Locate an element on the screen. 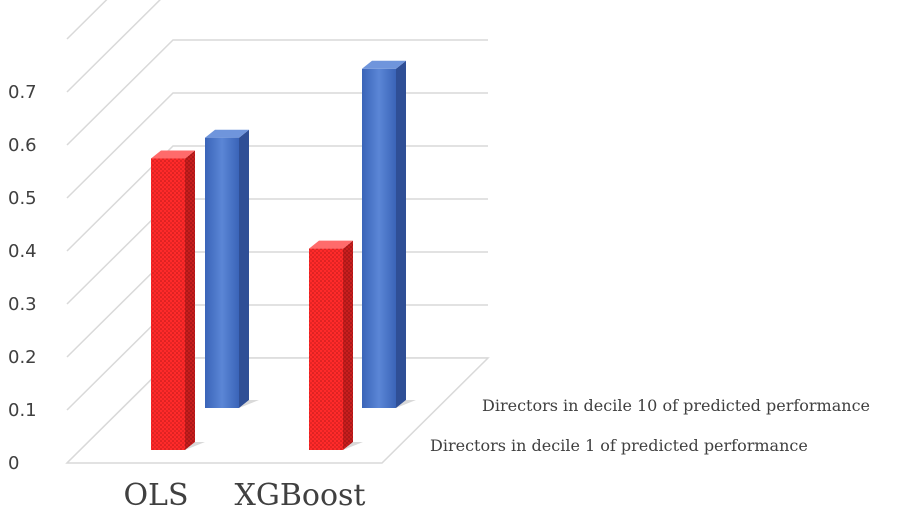  floor is located at coordinates (277, 410).